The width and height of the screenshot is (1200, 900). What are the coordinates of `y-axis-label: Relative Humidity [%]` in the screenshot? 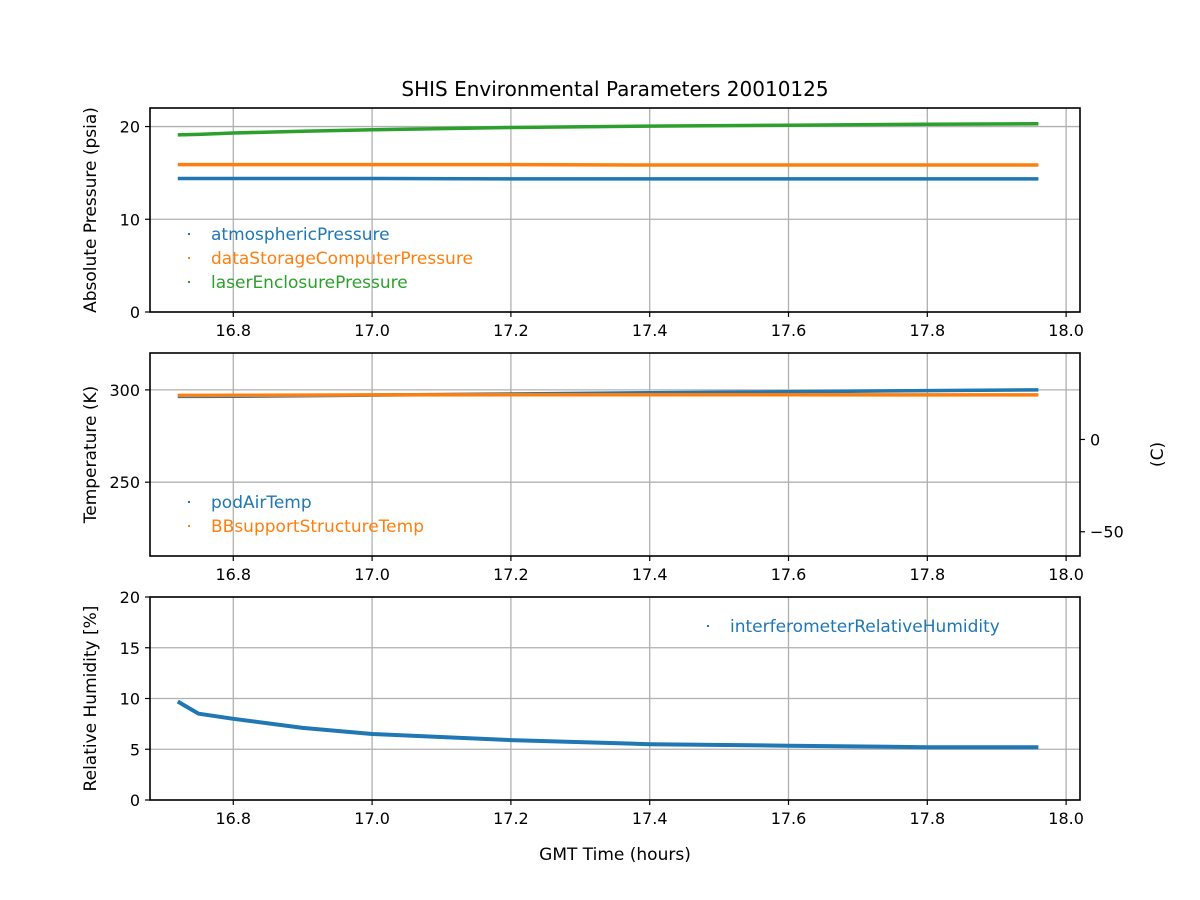 It's located at (91, 699).